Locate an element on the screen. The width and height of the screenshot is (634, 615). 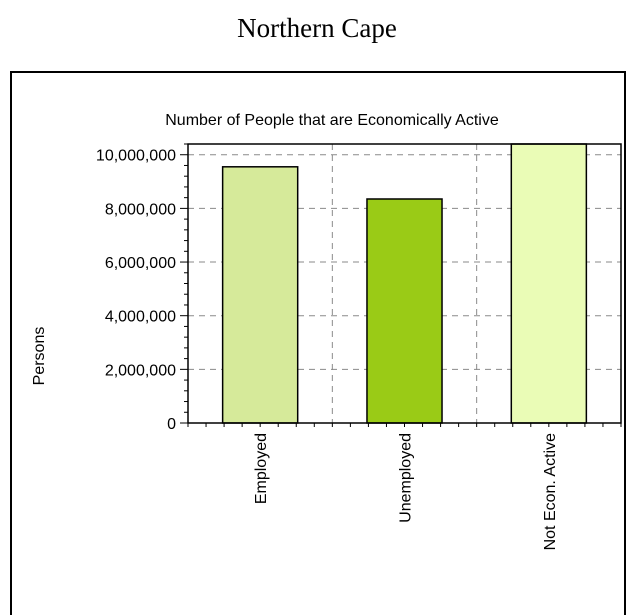
x-tick-label: Unemployed is located at coordinates (406, 478).